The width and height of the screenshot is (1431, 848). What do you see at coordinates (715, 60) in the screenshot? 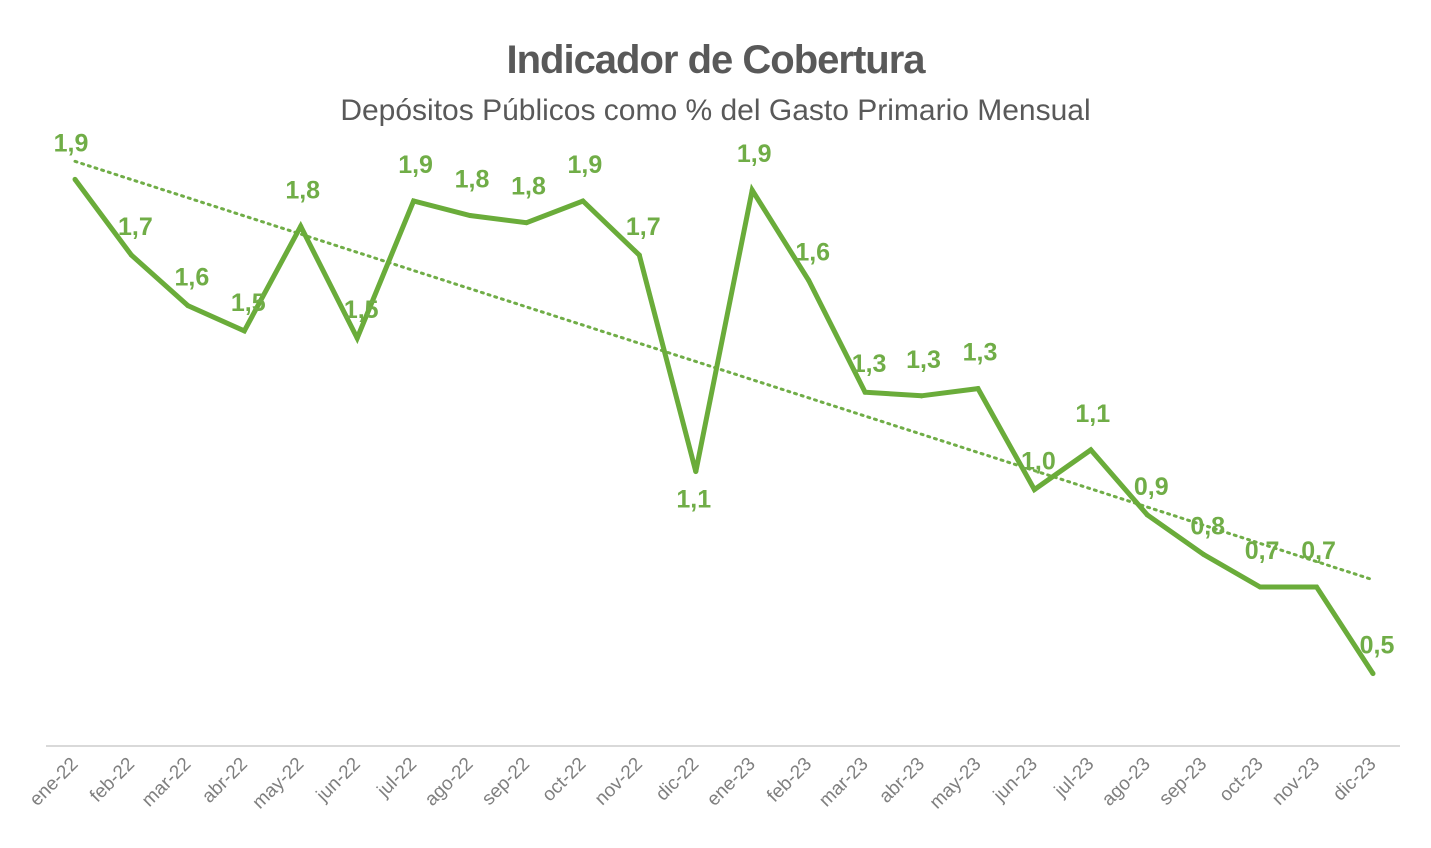
I see `chart-title: Indicador de Cobertura` at bounding box center [715, 60].